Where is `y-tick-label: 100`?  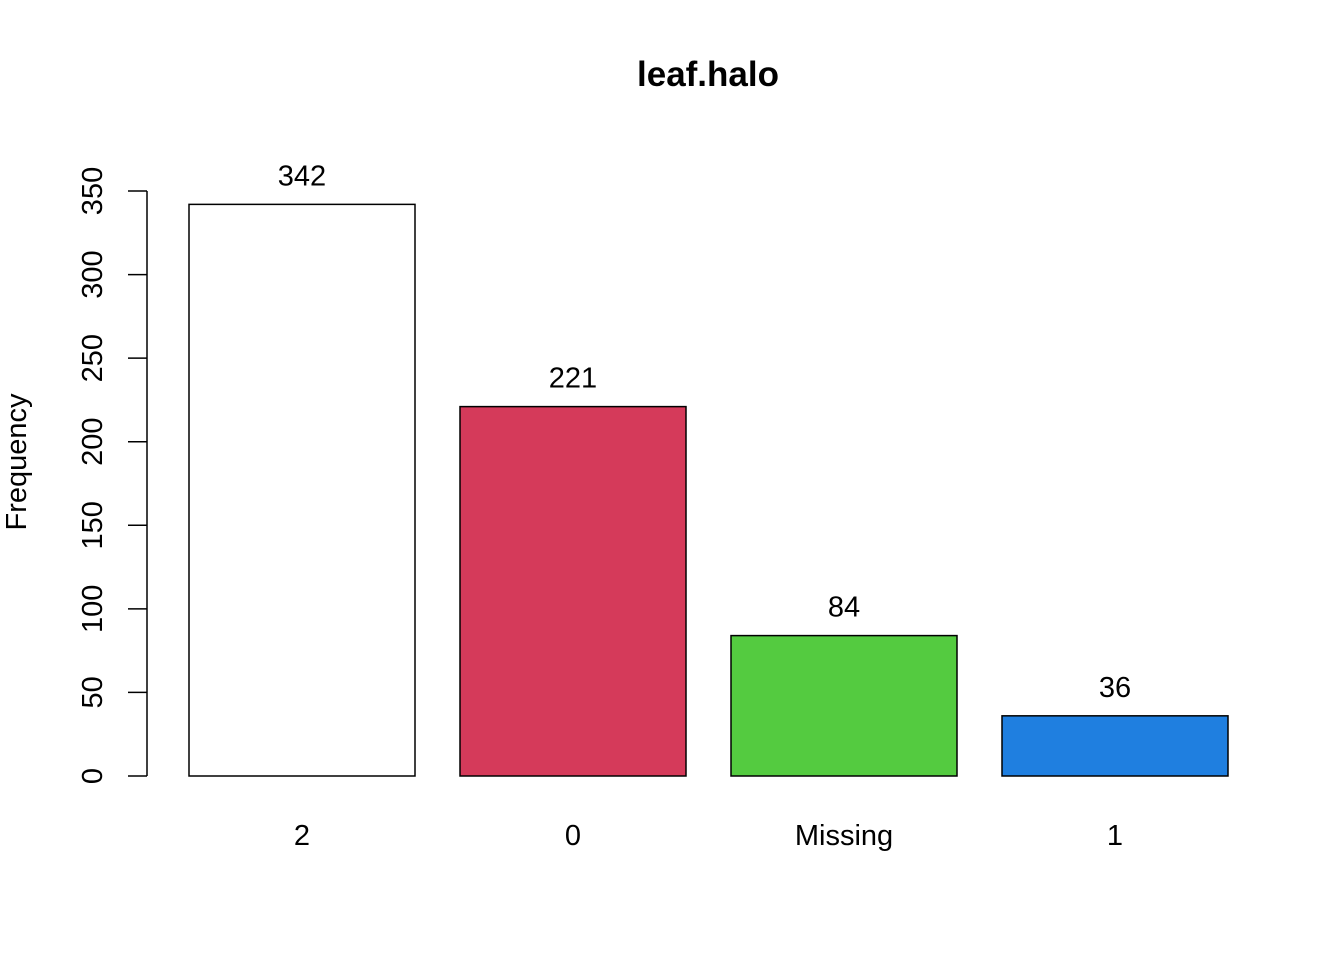
y-tick-label: 100 is located at coordinates (93, 609).